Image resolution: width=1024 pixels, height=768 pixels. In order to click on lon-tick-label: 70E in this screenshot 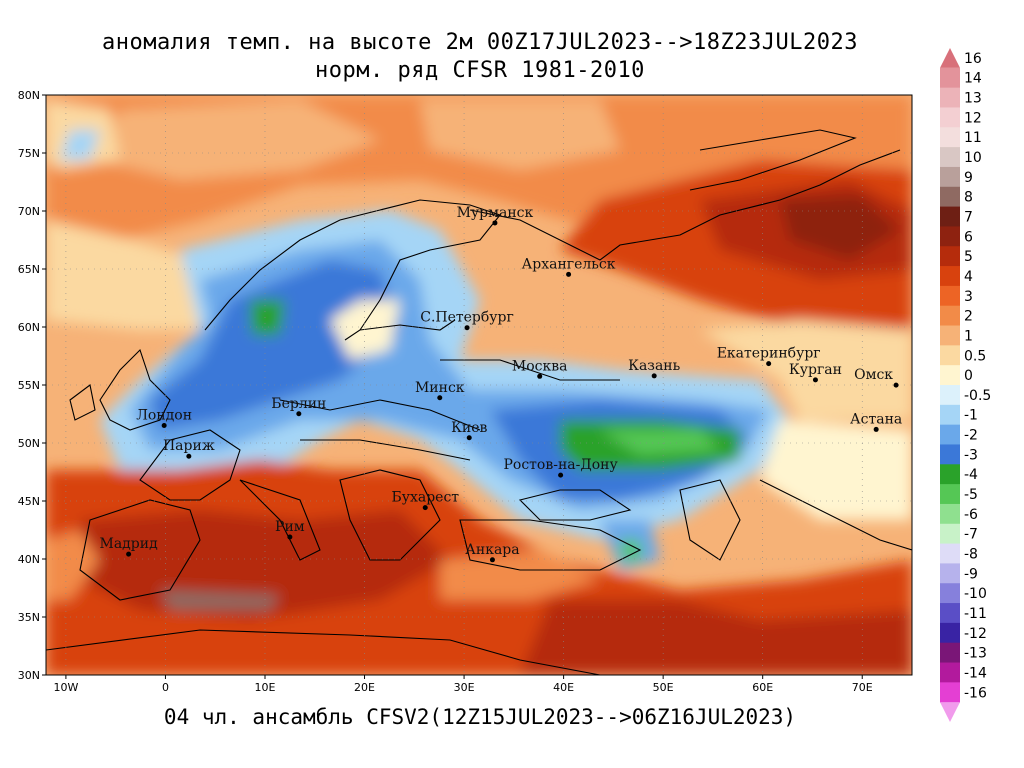, I will do `click(862, 687)`.